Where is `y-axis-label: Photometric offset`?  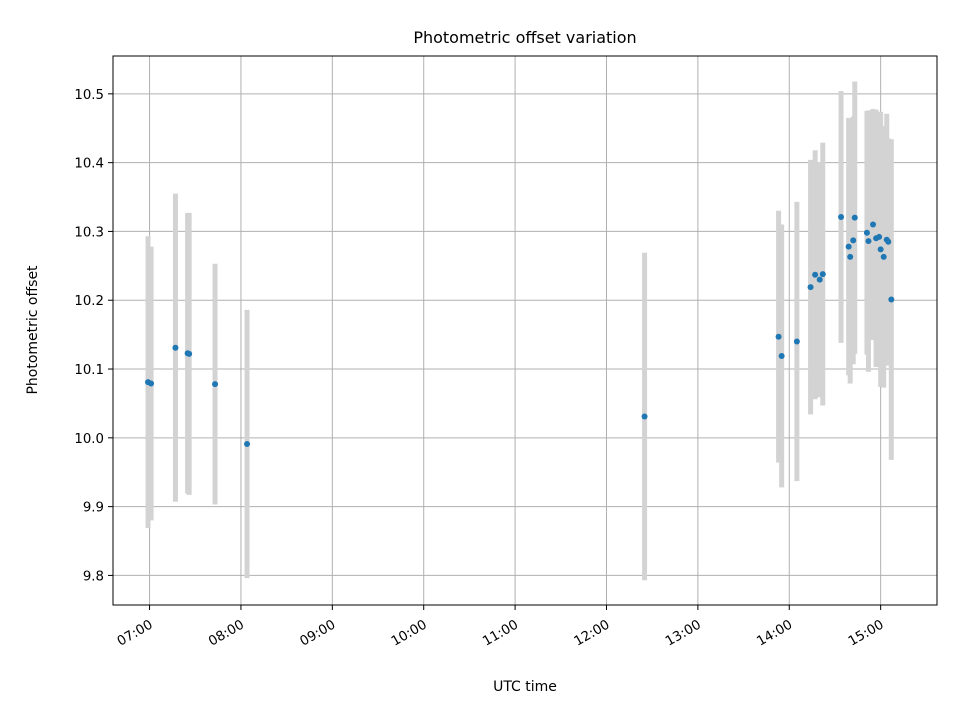
y-axis-label: Photometric offset is located at coordinates (33, 330).